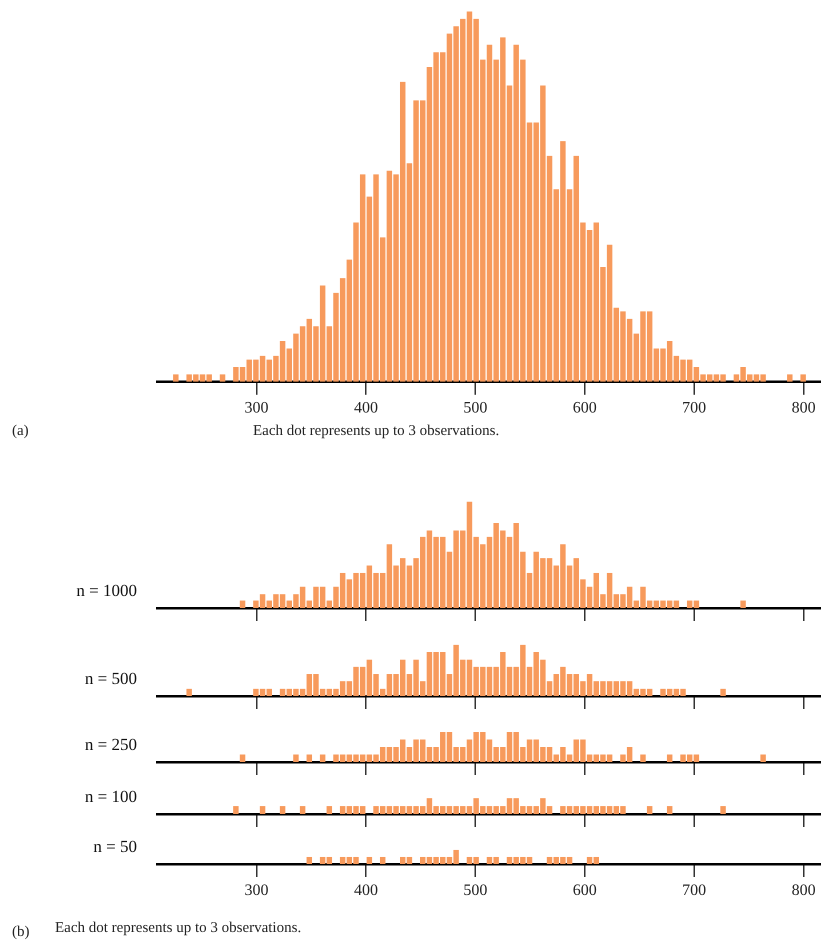 Image resolution: width=823 pixels, height=949 pixels. I want to click on chart-title: n = 250, so click(110, 744).